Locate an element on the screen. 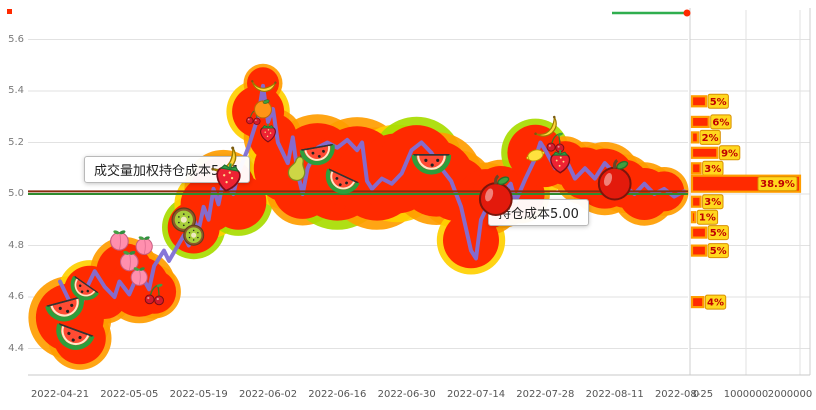  volume-bar-label: 4% is located at coordinates (715, 303).